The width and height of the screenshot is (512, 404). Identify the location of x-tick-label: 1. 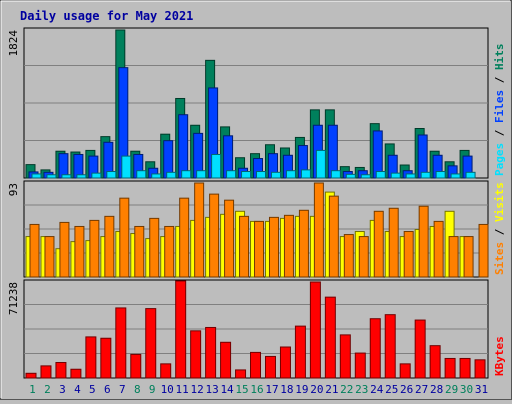
(32, 389).